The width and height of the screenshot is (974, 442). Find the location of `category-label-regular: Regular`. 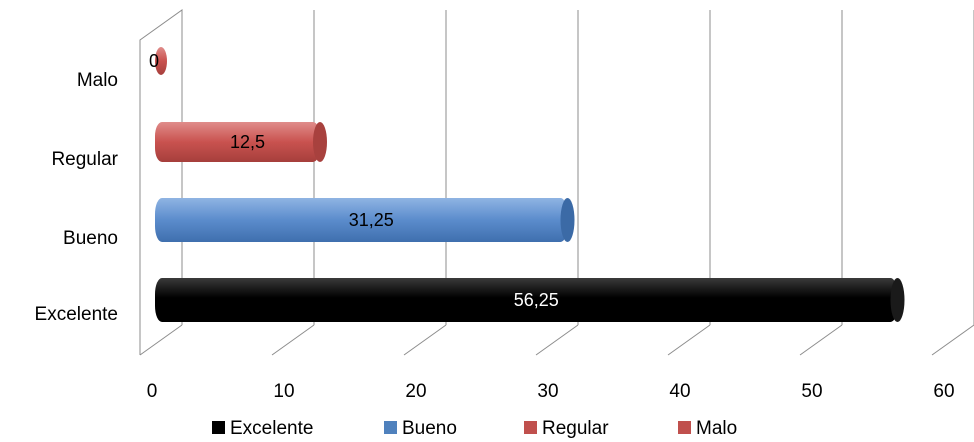

category-label-regular: Regular is located at coordinates (84, 159).